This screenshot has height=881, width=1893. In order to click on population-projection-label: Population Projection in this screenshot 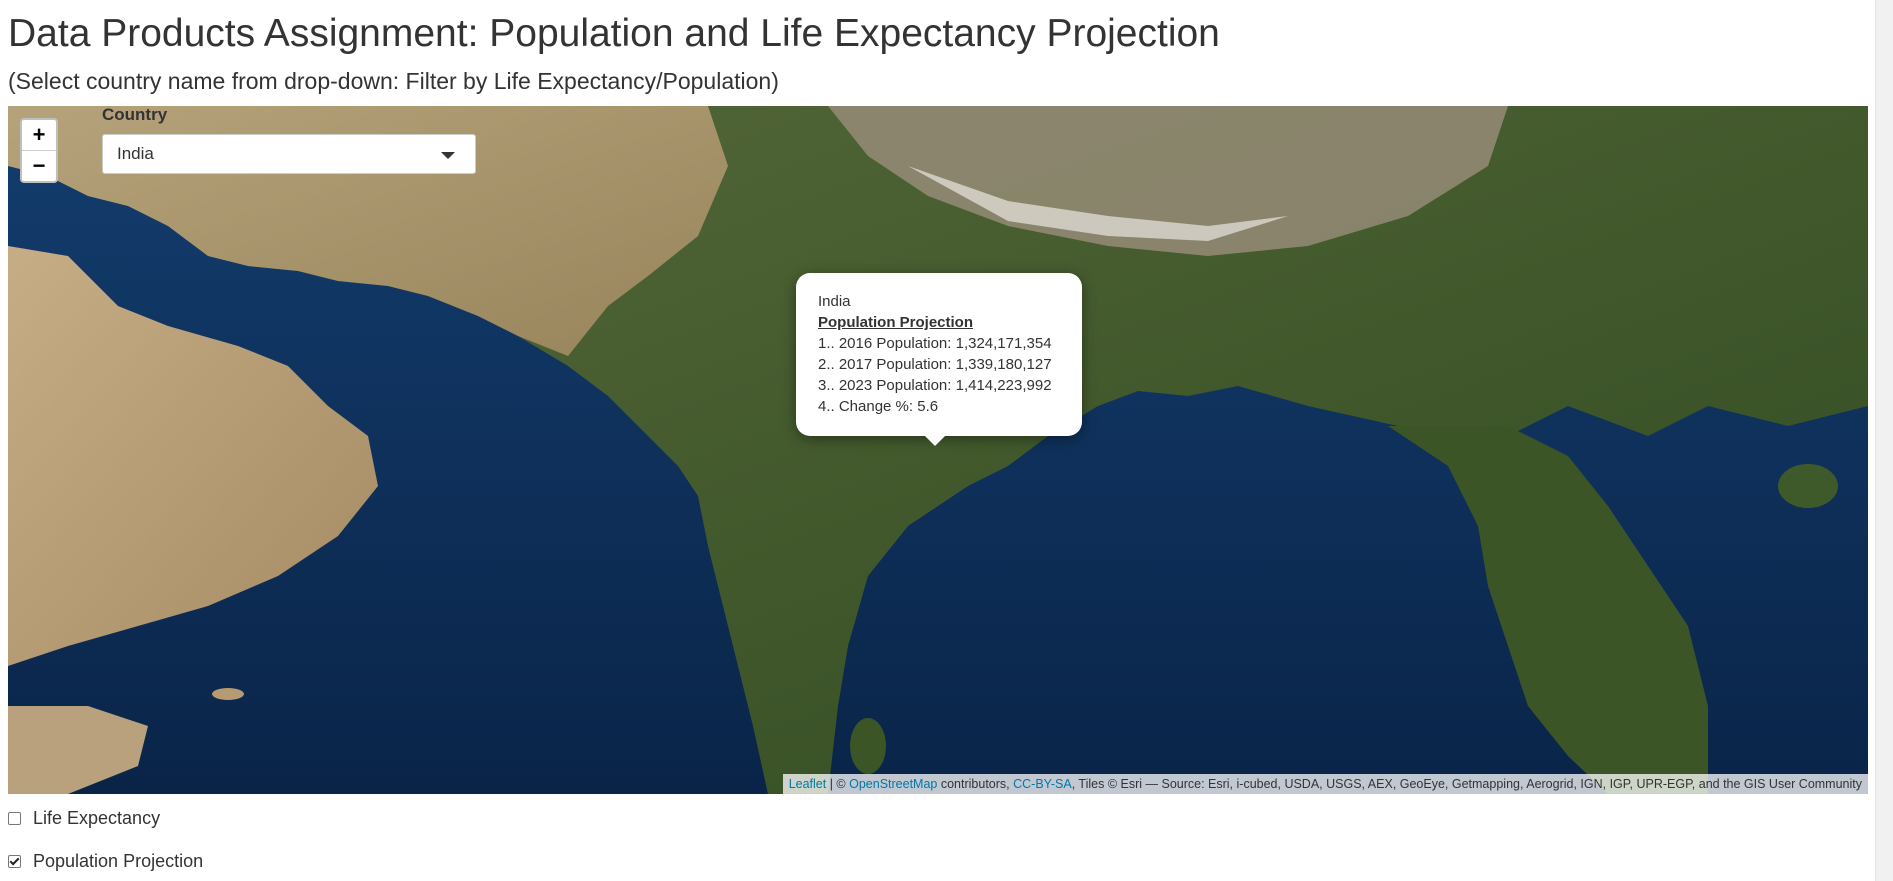, I will do `click(118, 861)`.